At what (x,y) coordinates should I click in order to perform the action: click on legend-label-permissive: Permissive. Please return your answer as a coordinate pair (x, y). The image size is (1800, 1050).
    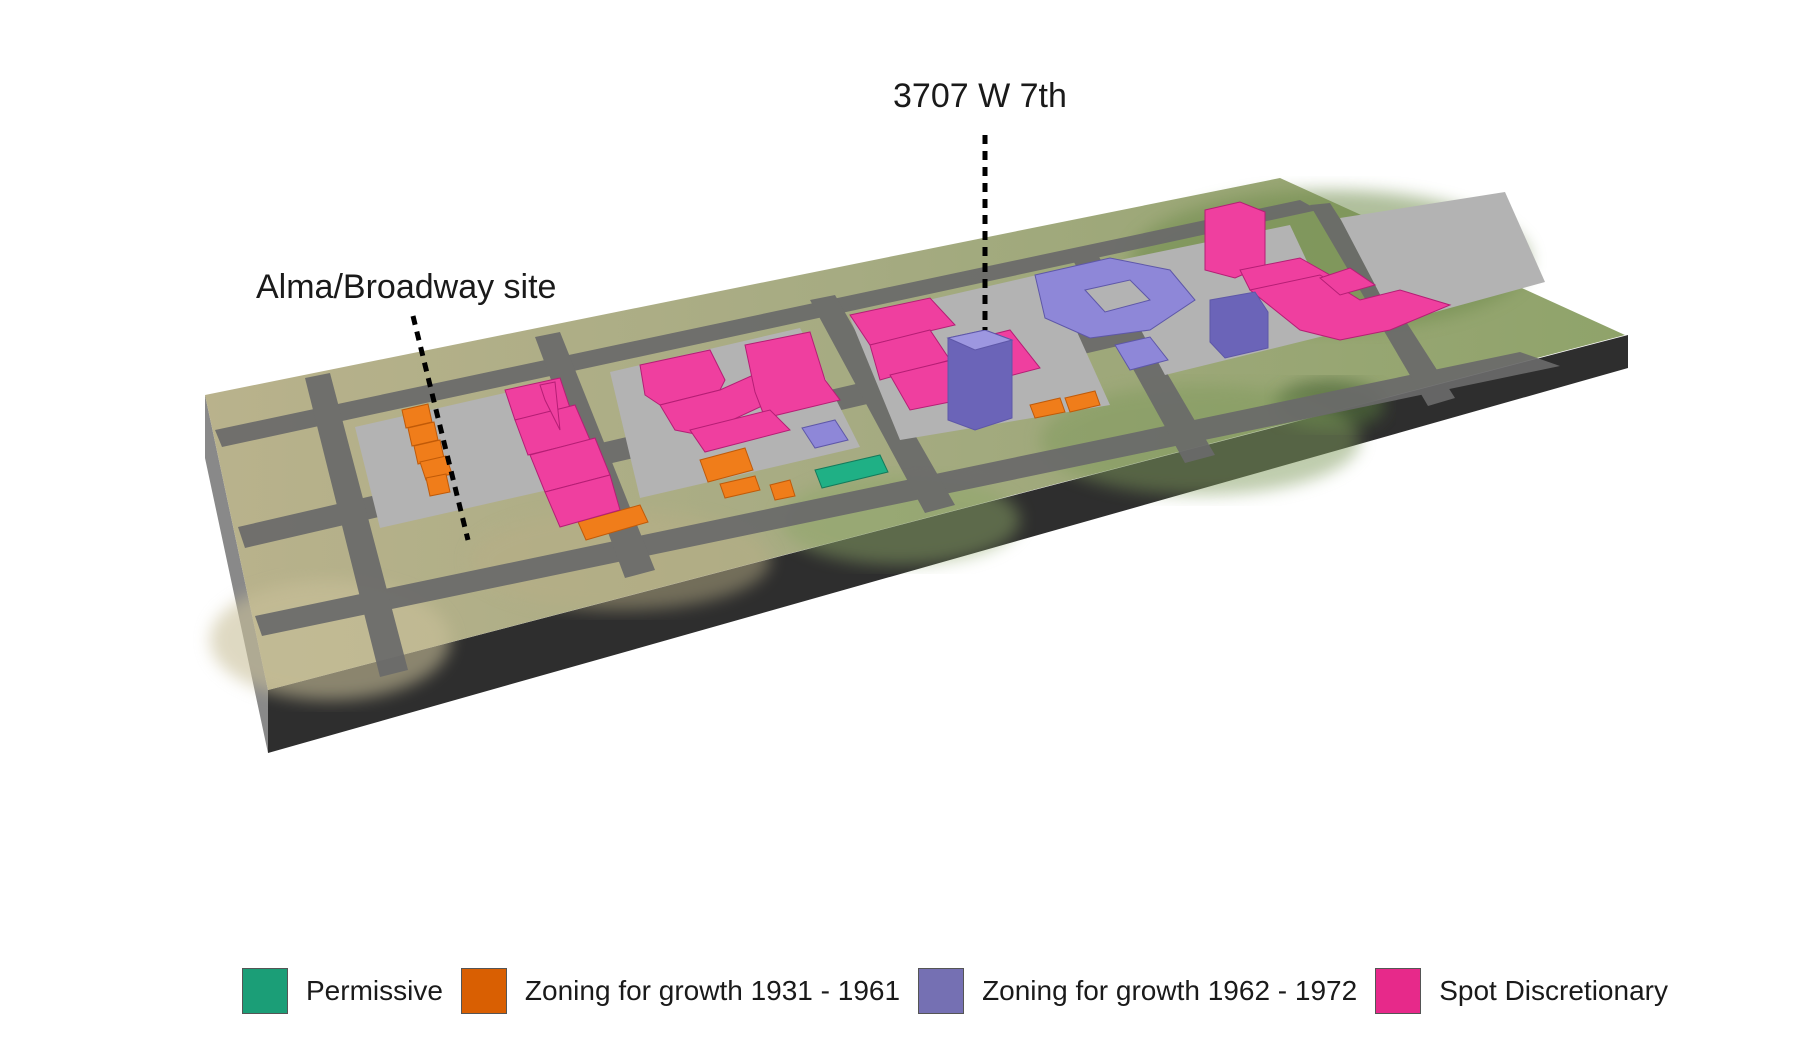
    Looking at the image, I should click on (374, 990).